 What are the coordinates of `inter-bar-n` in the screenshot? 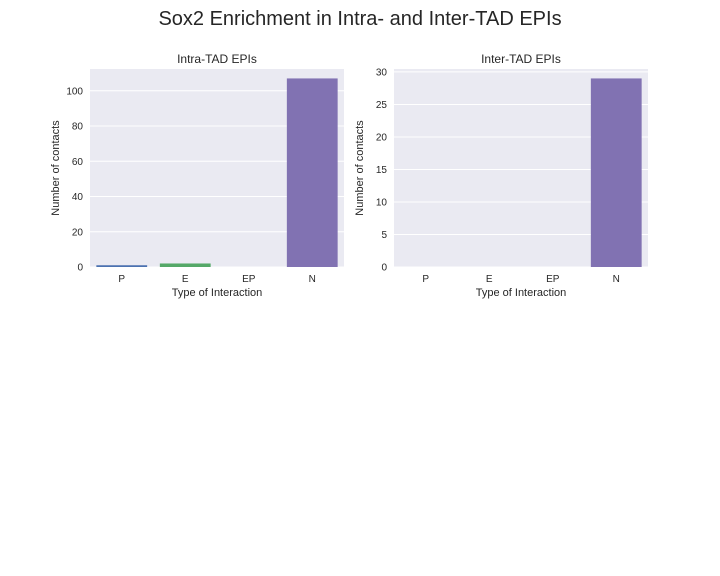 It's located at (616, 172).